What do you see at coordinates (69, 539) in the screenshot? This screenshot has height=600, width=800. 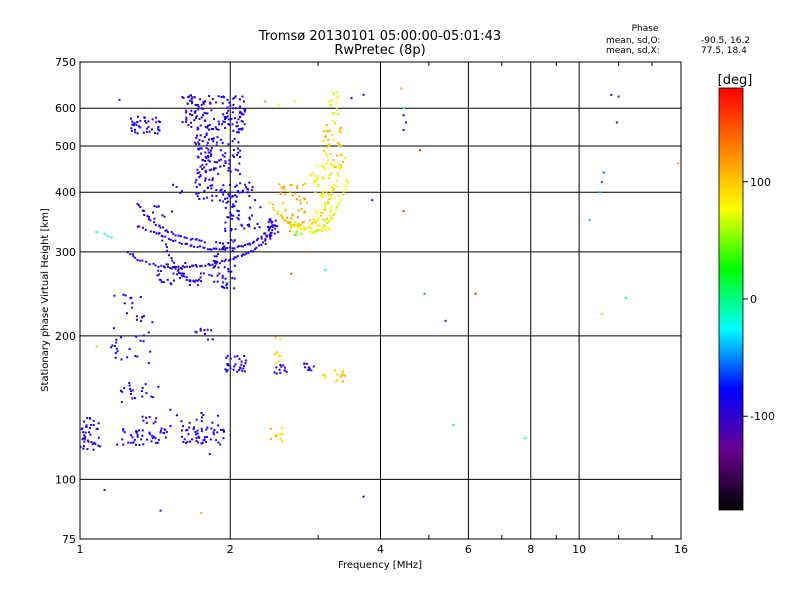 I see `y-tick-label: 75` at bounding box center [69, 539].